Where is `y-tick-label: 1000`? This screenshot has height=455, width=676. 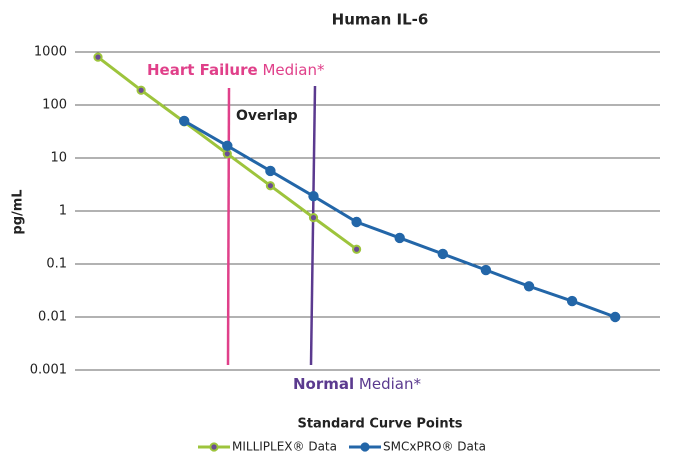 y-tick-label: 1000 is located at coordinates (50, 52).